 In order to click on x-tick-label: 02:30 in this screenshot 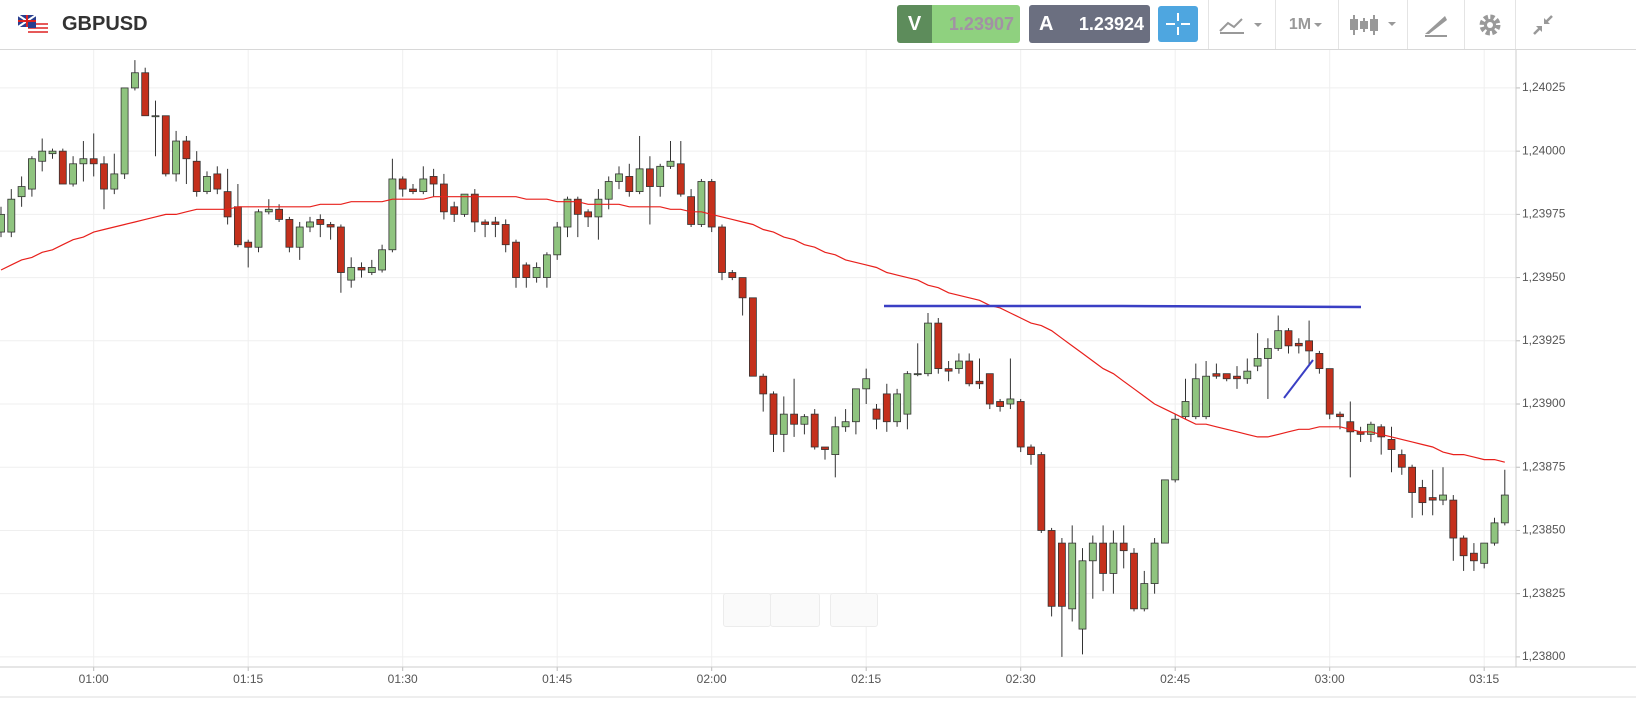, I will do `click(1021, 679)`.